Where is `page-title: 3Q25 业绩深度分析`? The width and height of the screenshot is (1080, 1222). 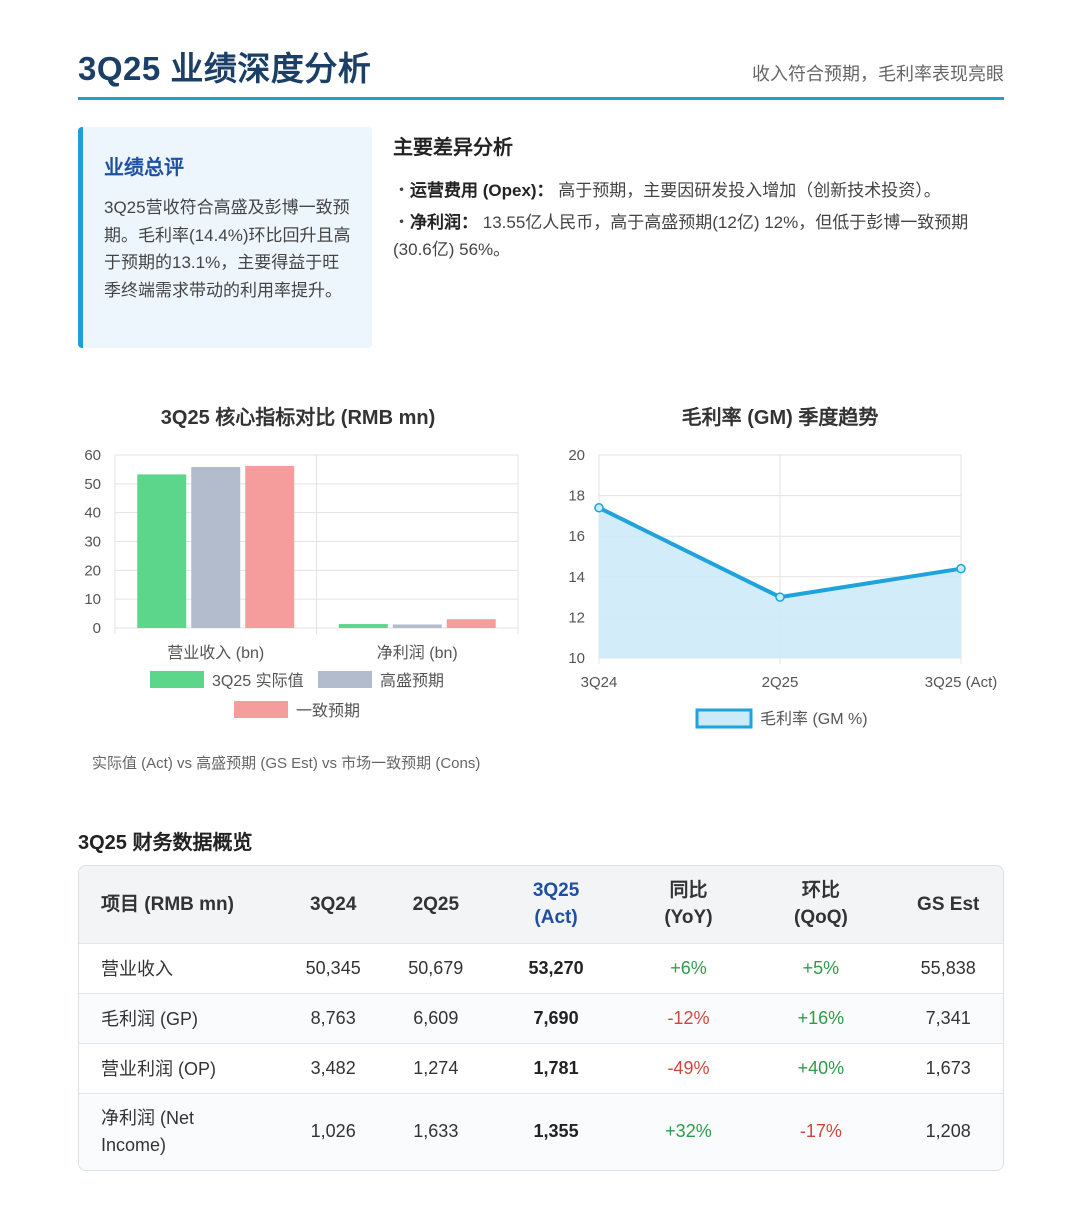 page-title: 3Q25 业绩深度分析 is located at coordinates (225, 68).